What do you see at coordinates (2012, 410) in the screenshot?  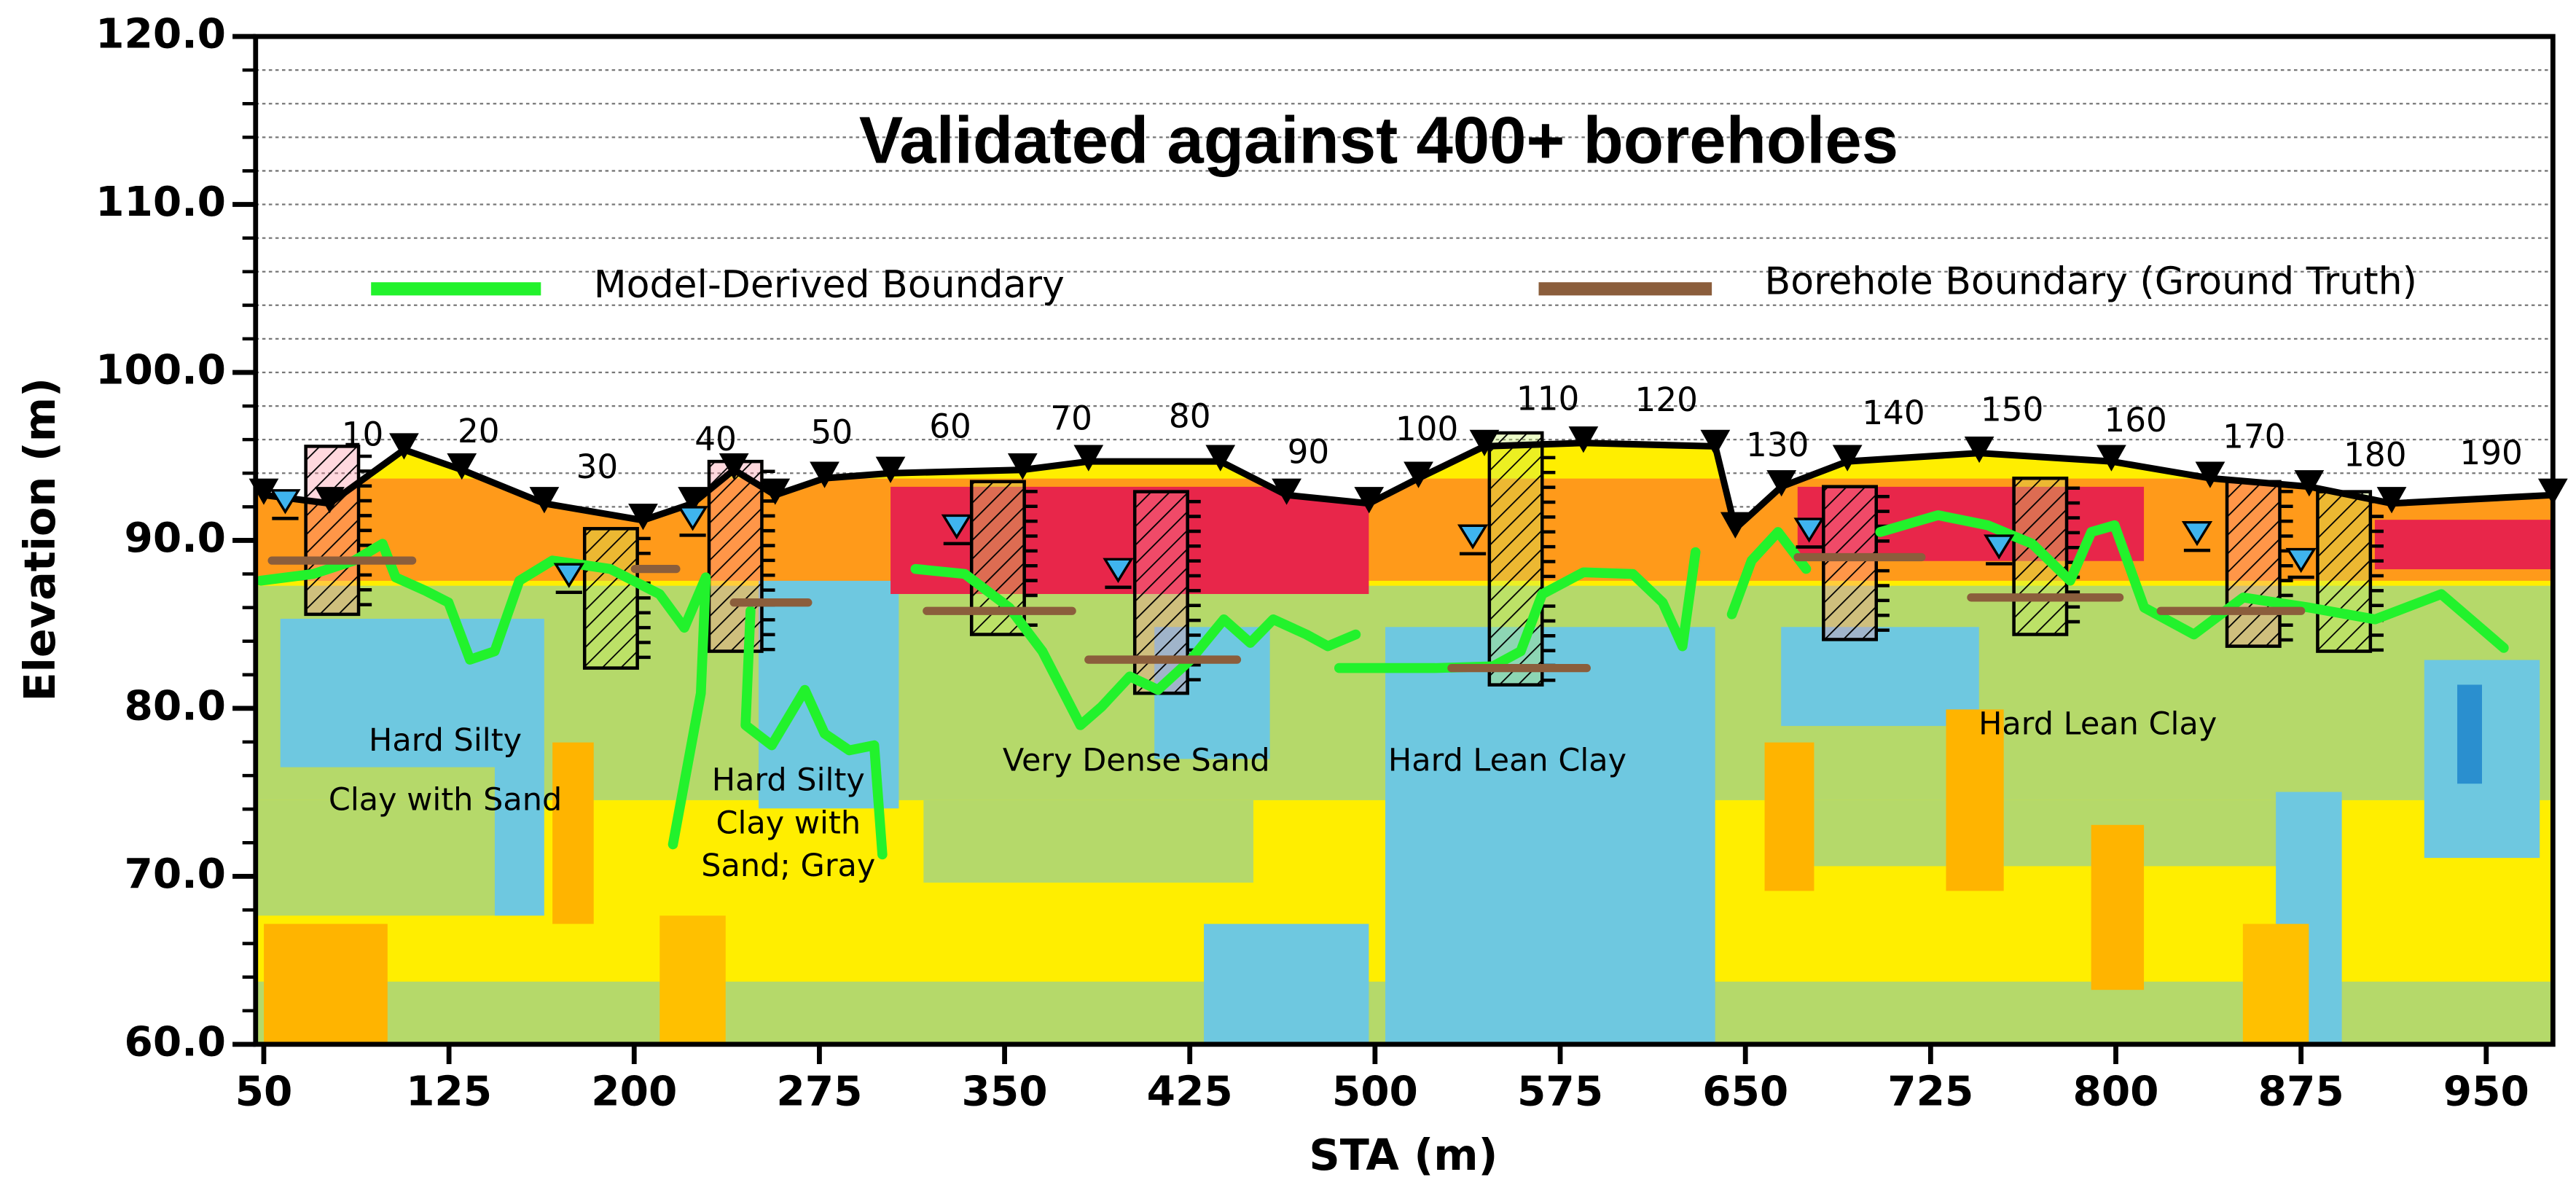 I see `station-label: 150` at bounding box center [2012, 410].